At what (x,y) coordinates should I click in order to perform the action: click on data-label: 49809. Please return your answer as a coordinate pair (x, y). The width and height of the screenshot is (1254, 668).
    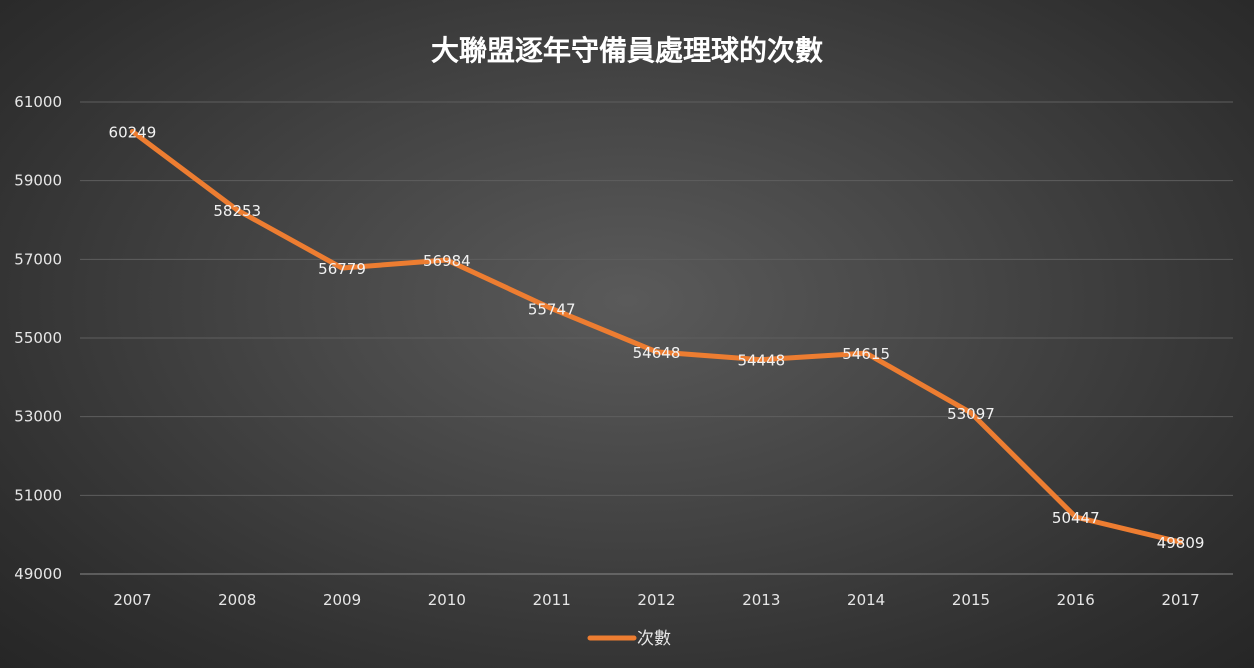
    Looking at the image, I should click on (1181, 543).